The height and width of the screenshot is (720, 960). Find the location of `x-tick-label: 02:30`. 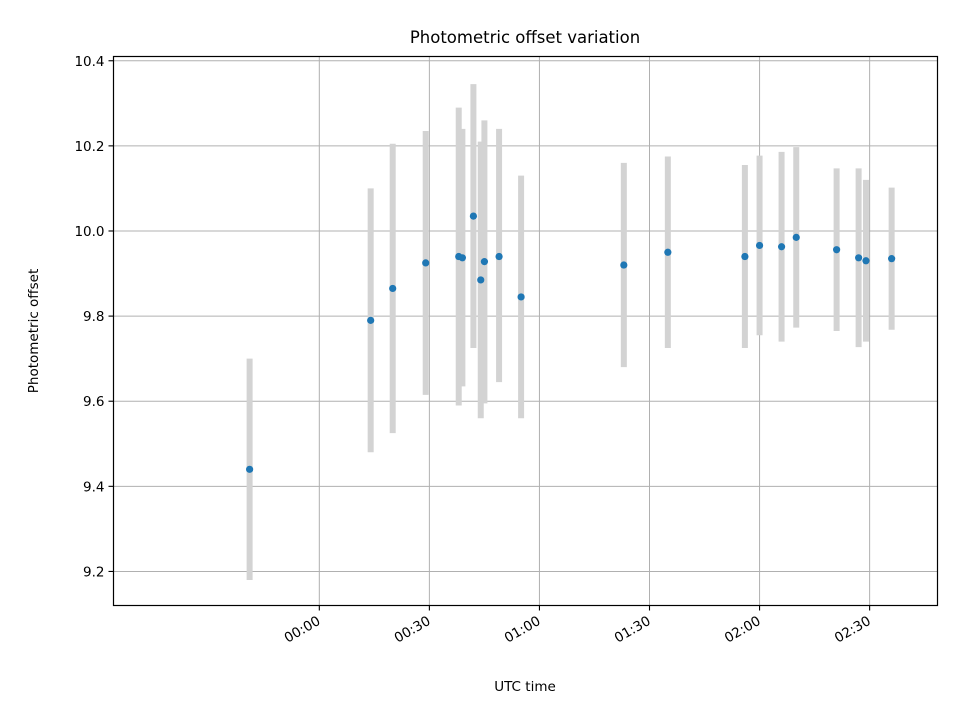

x-tick-label: 02:30 is located at coordinates (853, 629).